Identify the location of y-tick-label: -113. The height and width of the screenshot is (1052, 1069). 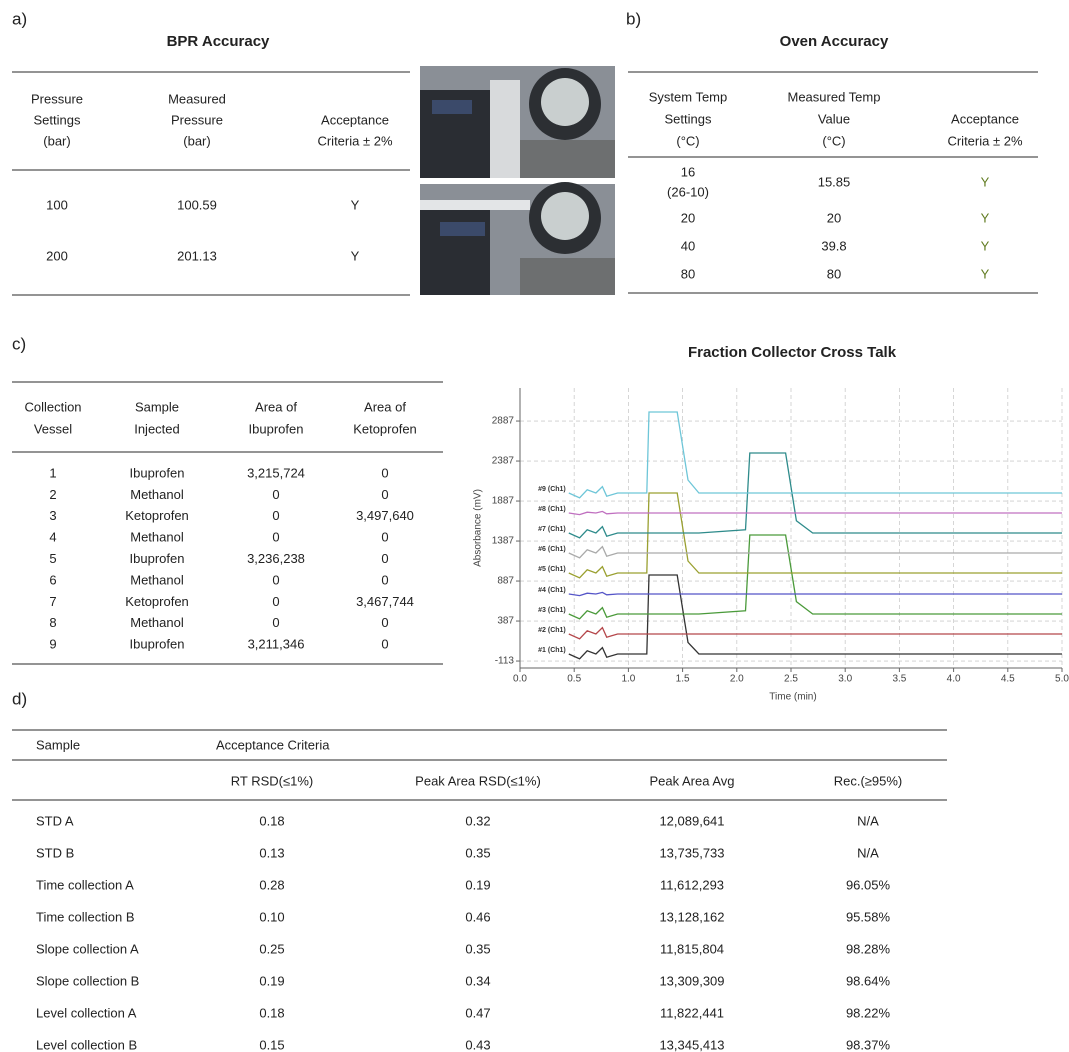
(505, 661).